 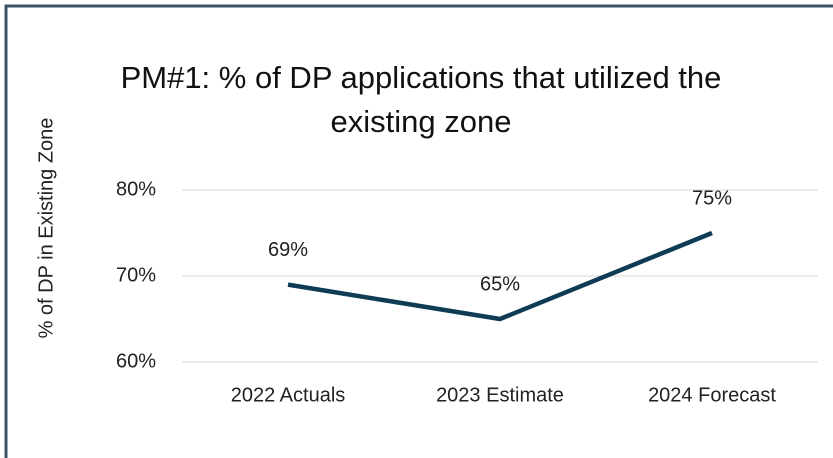 I want to click on data-label: 69%, so click(x=288, y=250).